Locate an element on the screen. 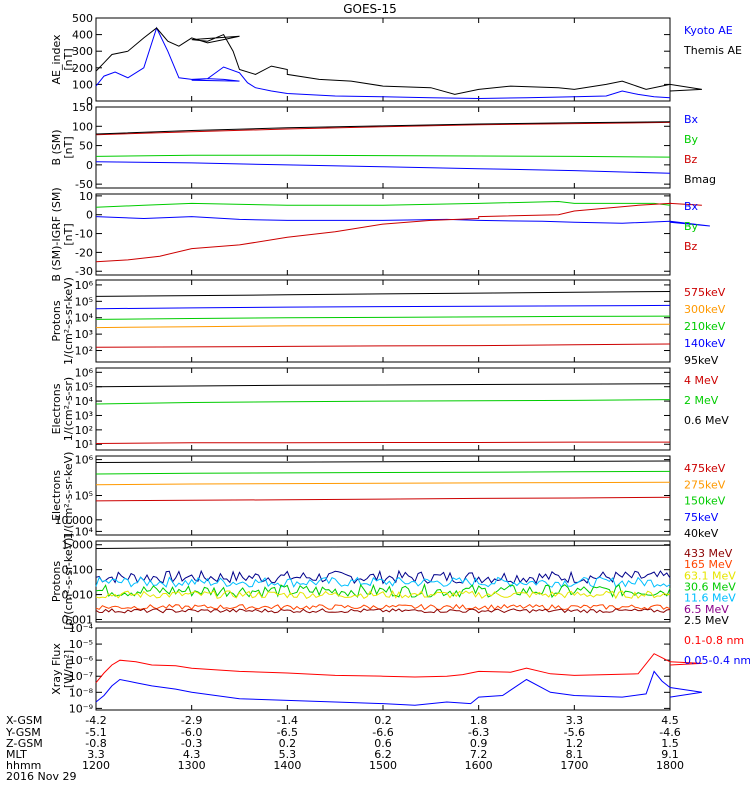 The width and height of the screenshot is (750, 800). y-tick-label: 0.100 is located at coordinates (78, 570).